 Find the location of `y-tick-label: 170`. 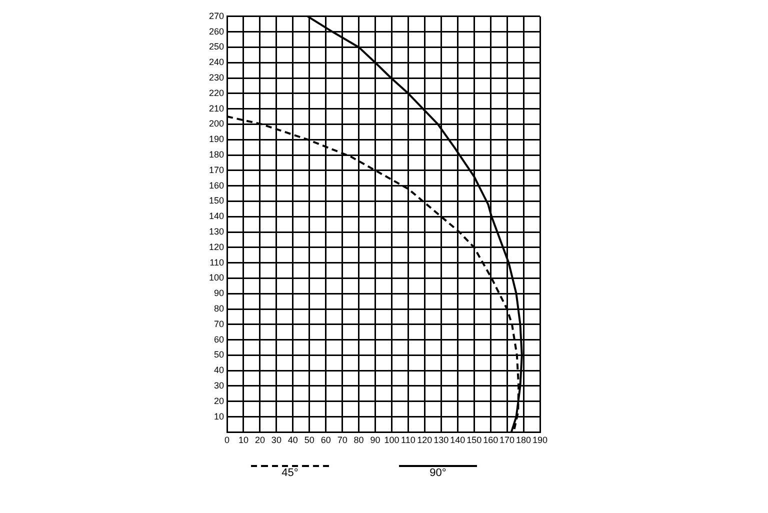

y-tick-label: 170 is located at coordinates (216, 169).